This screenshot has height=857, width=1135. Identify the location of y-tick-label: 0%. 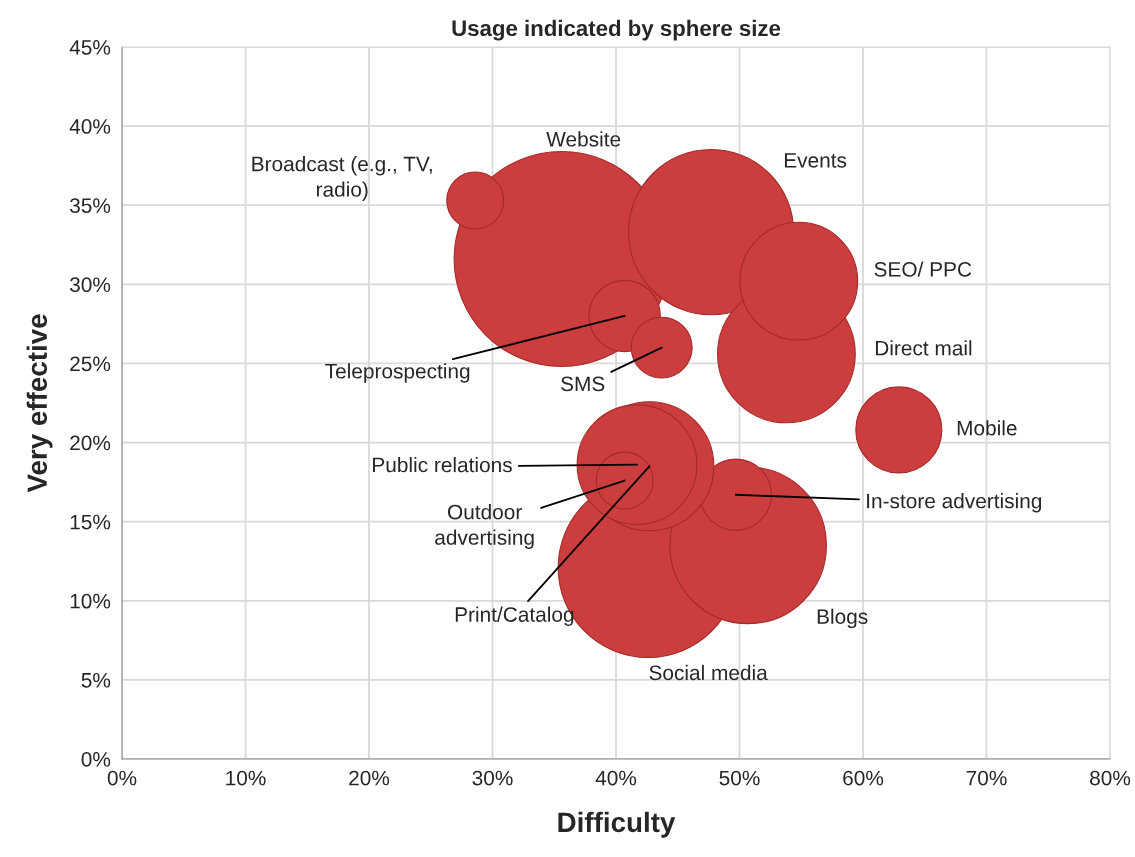
(96, 759).